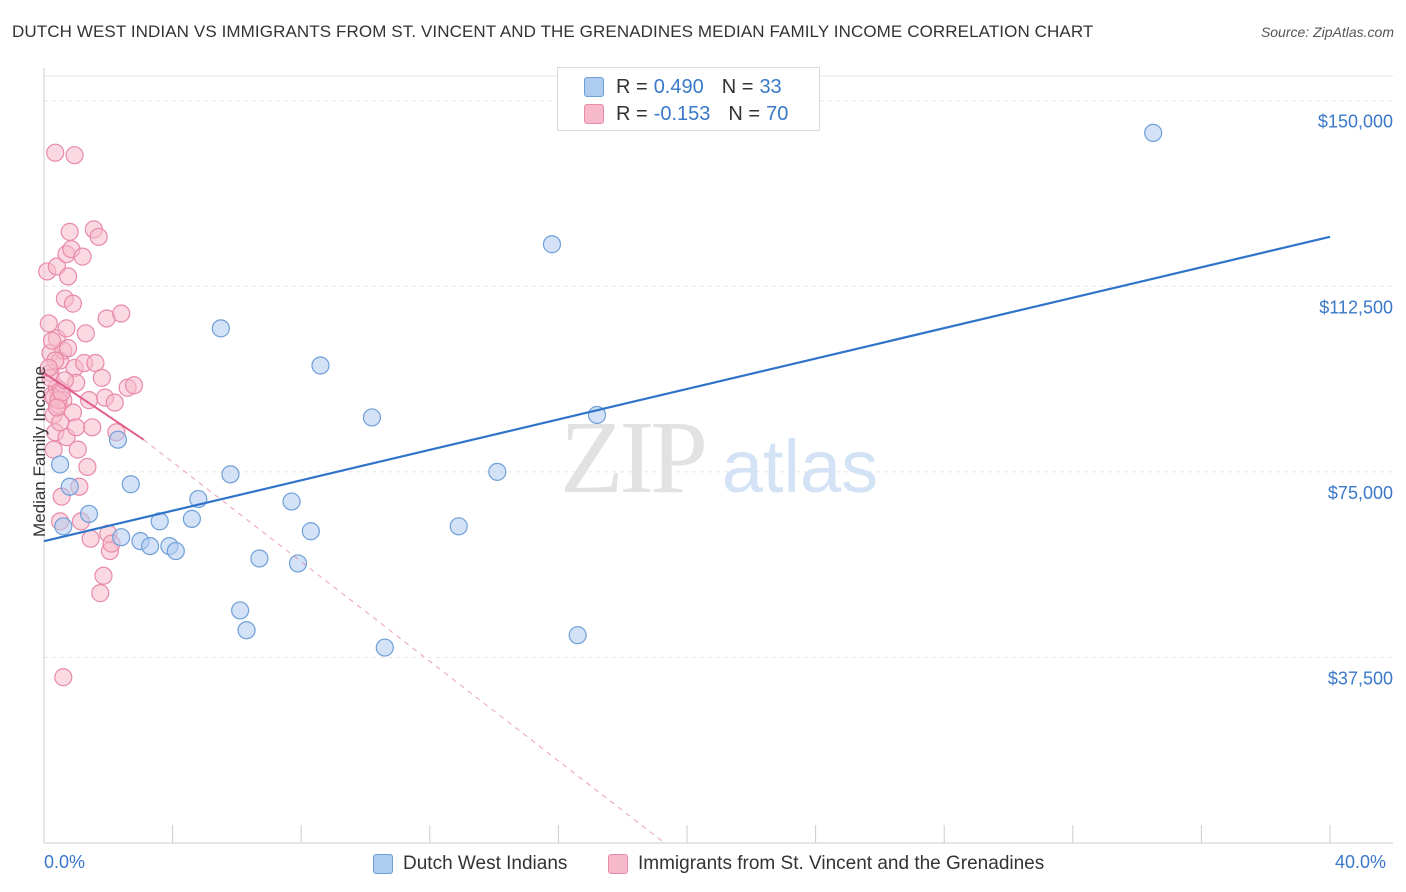  What do you see at coordinates (594, 114) in the screenshot?
I see `legend-swatch-pink` at bounding box center [594, 114].